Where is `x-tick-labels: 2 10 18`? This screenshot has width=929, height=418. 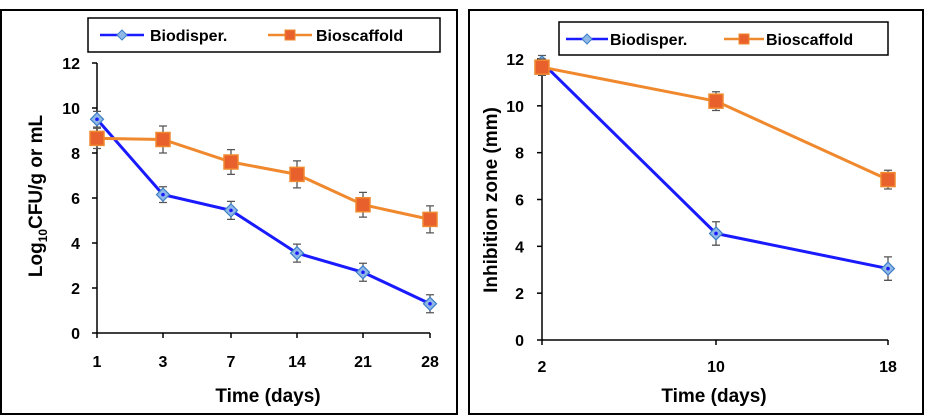
x-tick-labels: 2 10 18 is located at coordinates (717, 358).